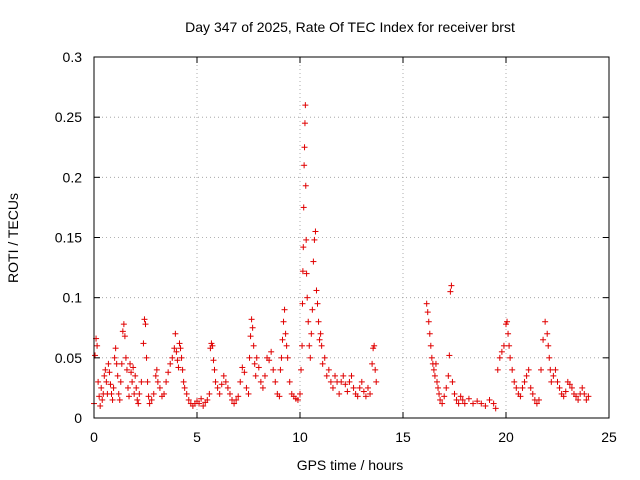 The image size is (640, 480). I want to click on y-tick-label: 0.3, so click(73, 57).